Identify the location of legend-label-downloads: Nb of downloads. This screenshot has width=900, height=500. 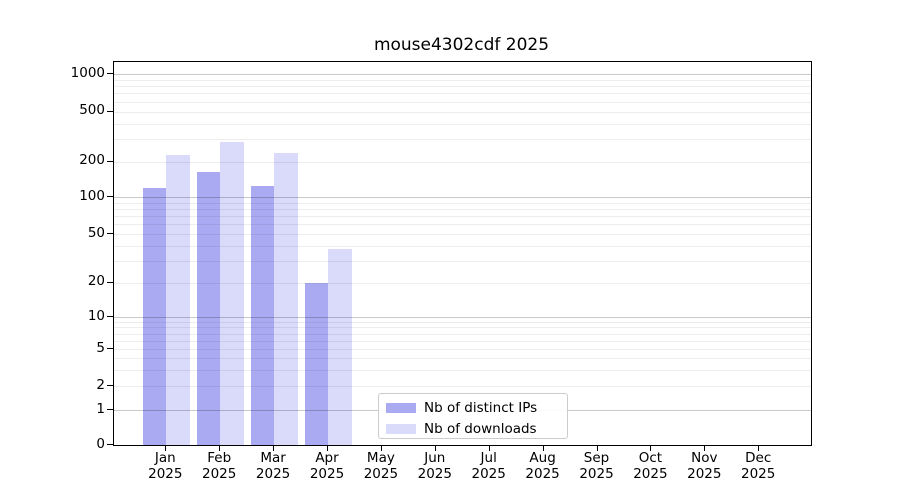
(480, 429).